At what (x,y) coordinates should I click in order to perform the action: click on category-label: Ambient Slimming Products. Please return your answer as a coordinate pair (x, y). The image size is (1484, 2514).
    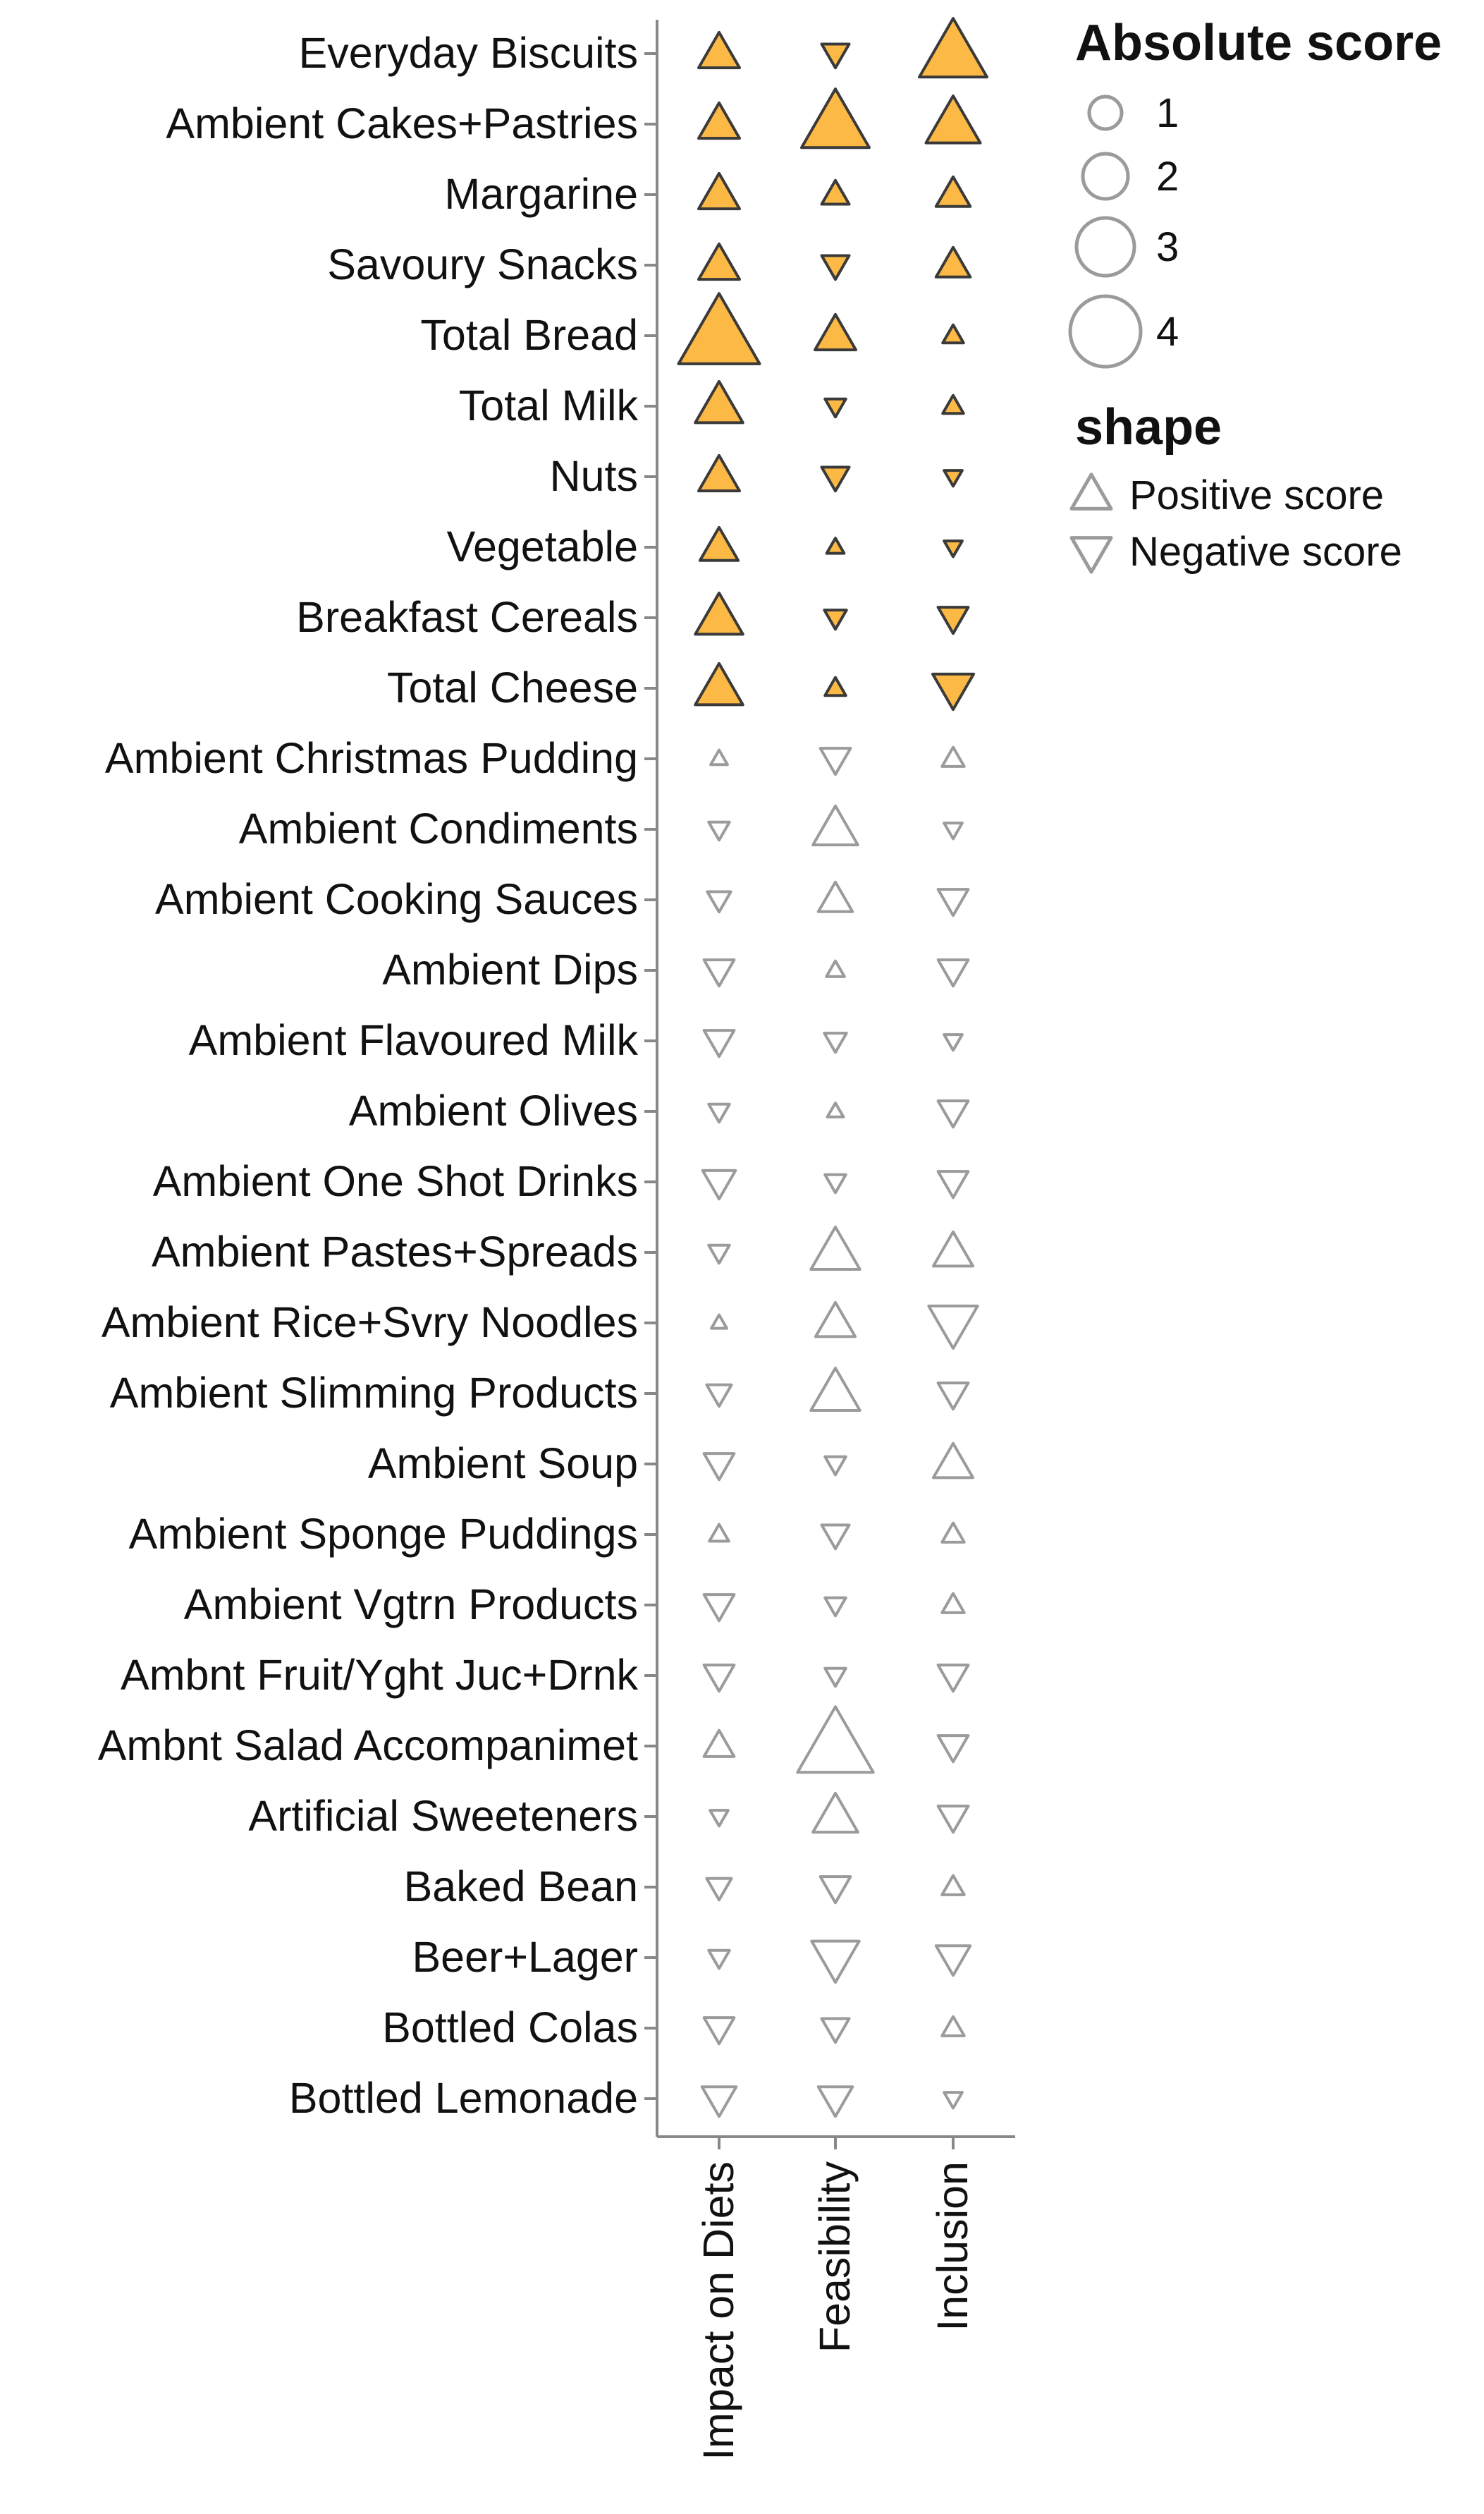
    Looking at the image, I should click on (374, 1393).